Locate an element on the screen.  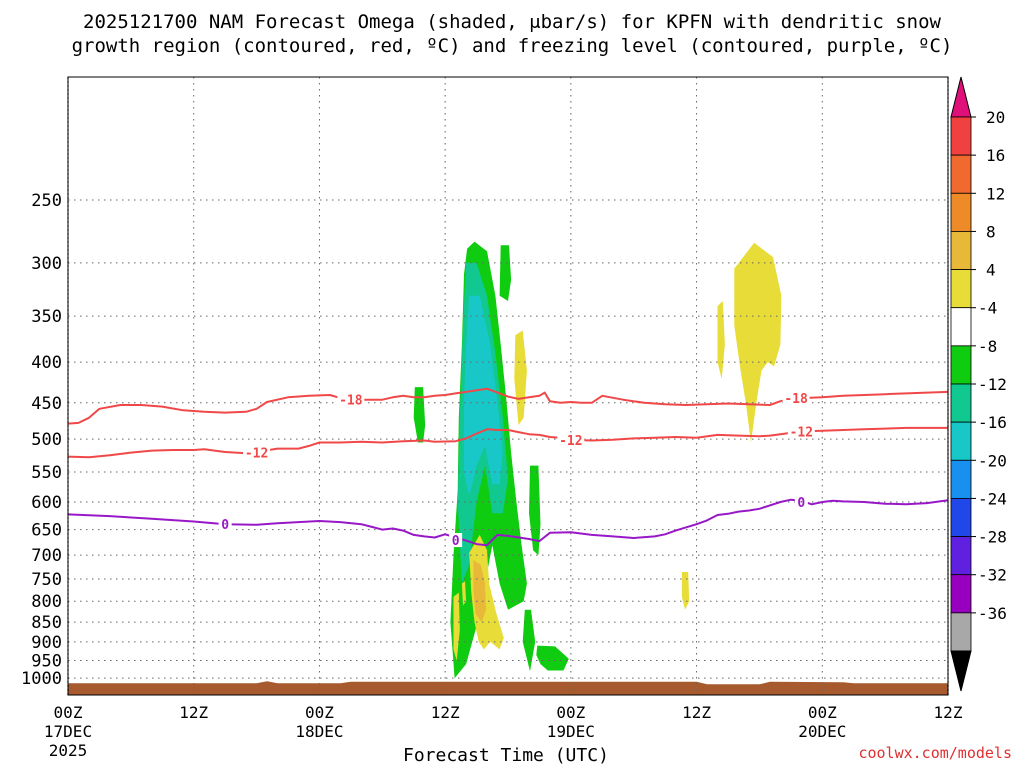
y-tick-label-700: 700 is located at coordinates (46, 556).